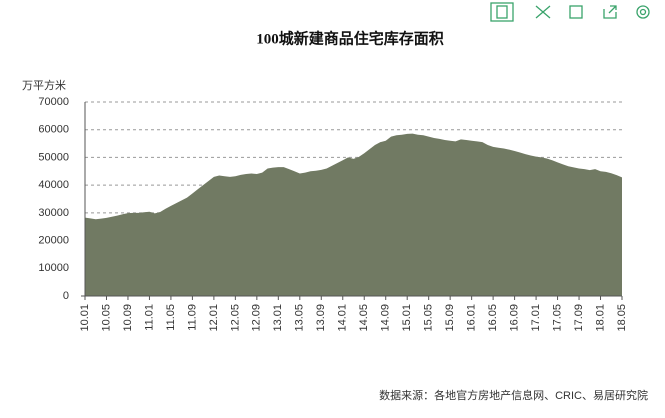 The width and height of the screenshot is (665, 418). Describe the element at coordinates (53, 268) in the screenshot. I see `y-tick-label: 10000` at that location.